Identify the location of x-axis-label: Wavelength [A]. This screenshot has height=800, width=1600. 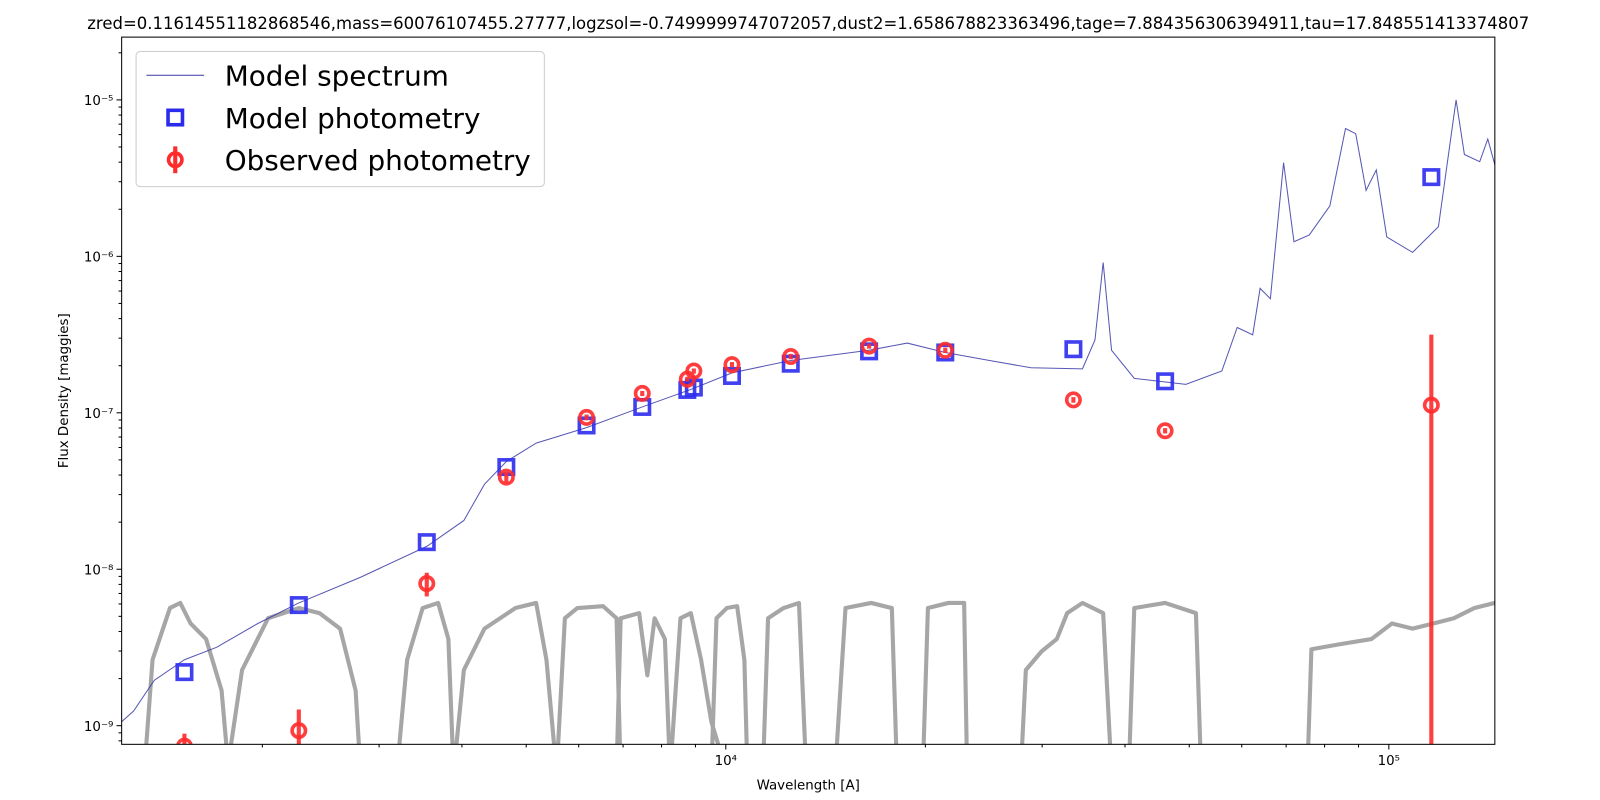
(808, 786).